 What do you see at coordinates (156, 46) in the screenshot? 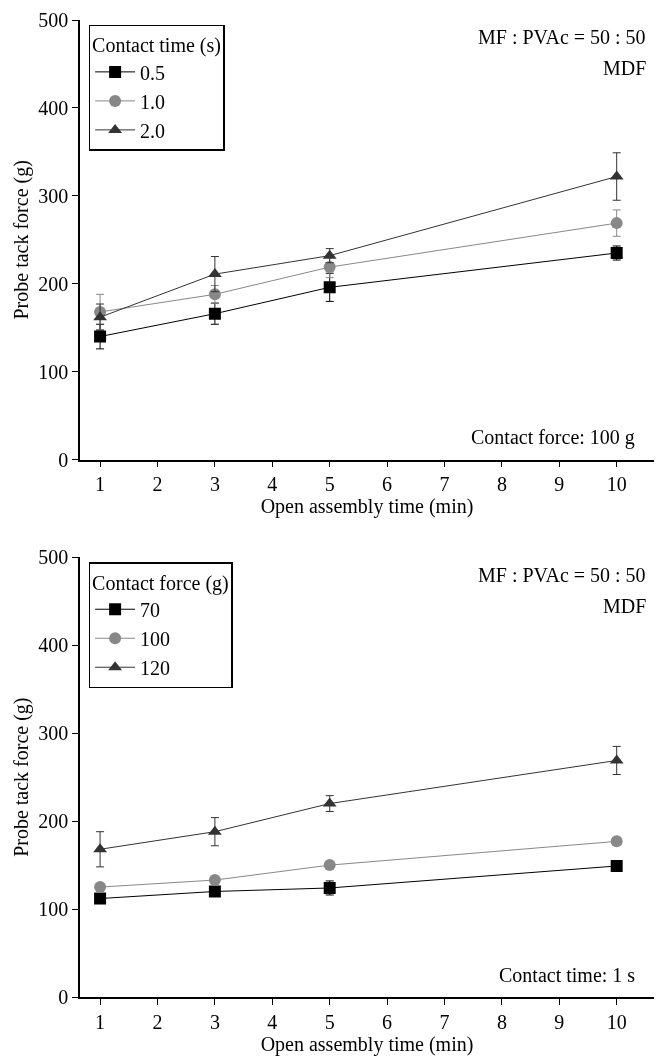
I see `legend-title: Contact time (s)` at bounding box center [156, 46].